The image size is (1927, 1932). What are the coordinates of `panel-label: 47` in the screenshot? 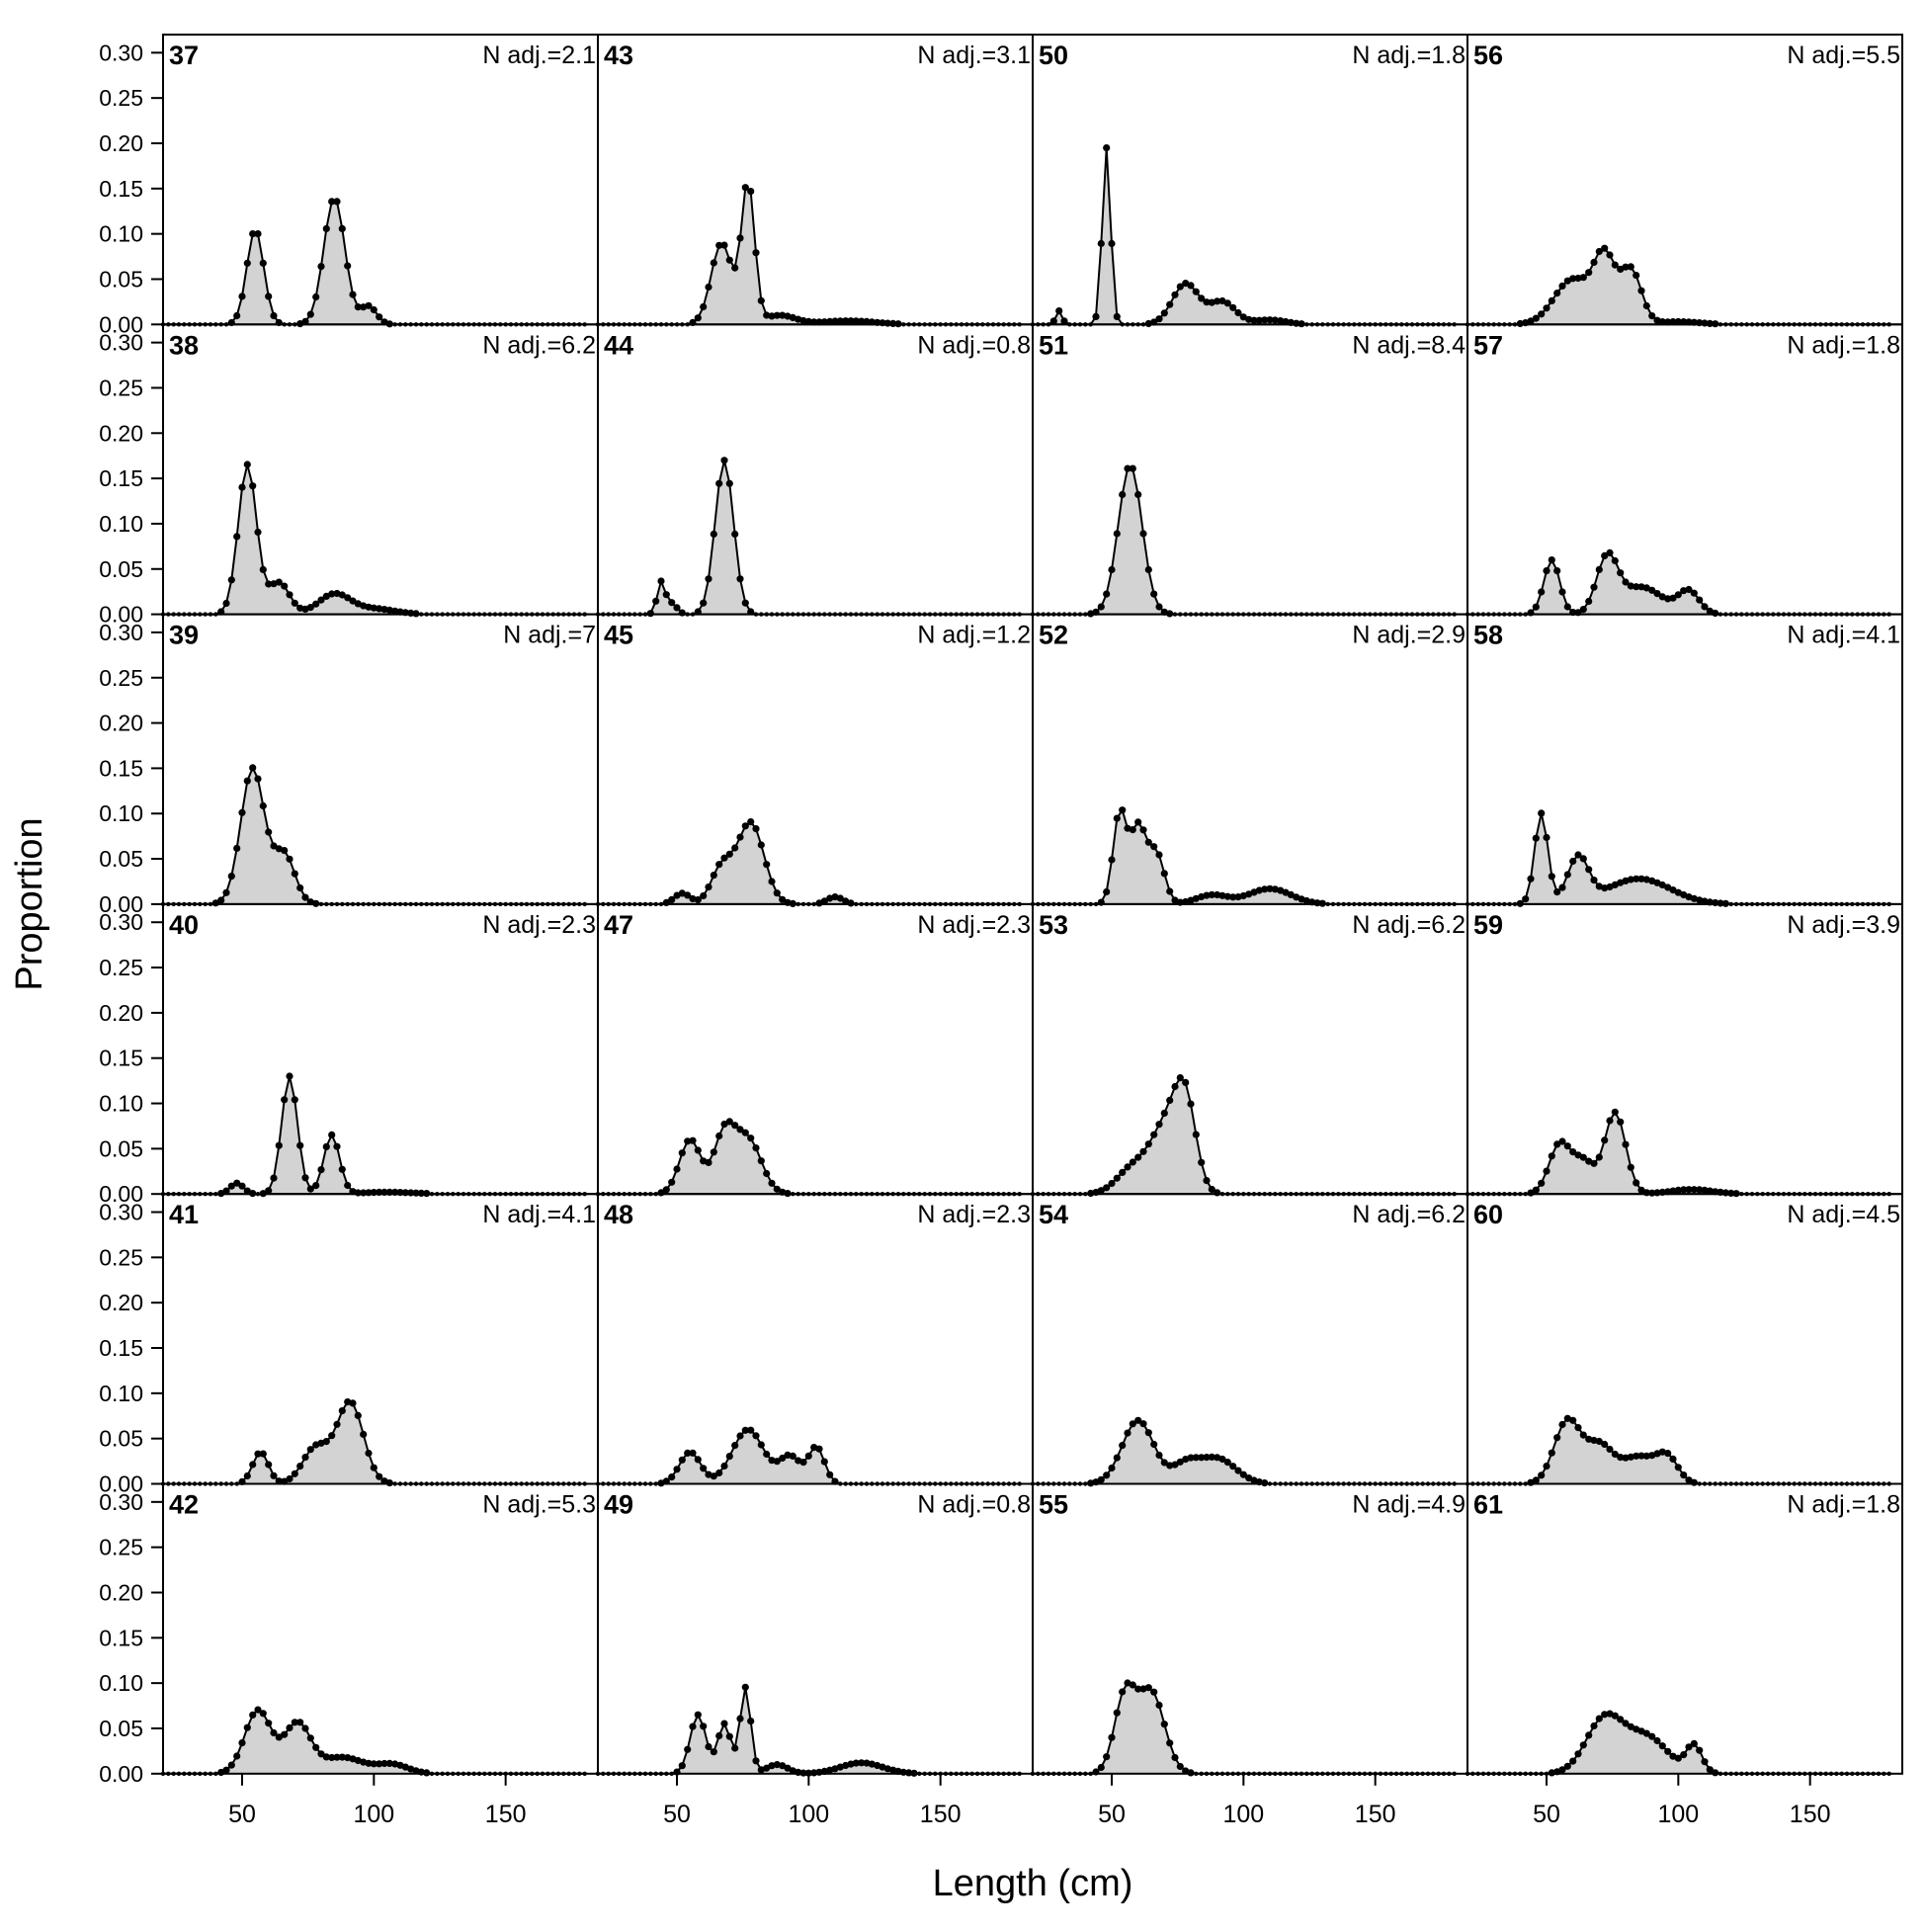 It's located at (618, 925).